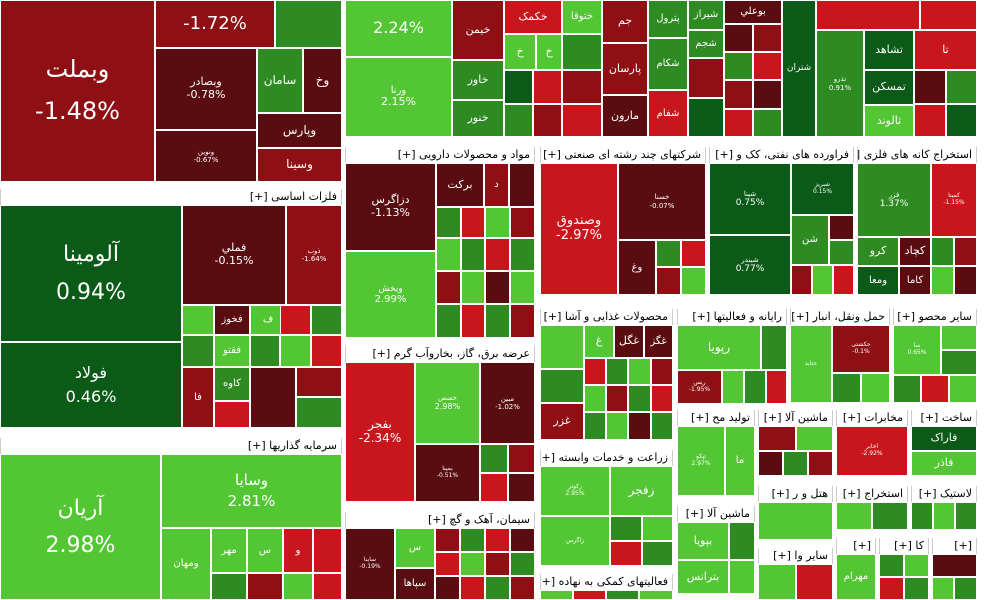 Image resolution: width=1000 pixels, height=600 pixels. I want to click on sector-header-agriculture: زراعت و خدمات وابسته [+], so click(606, 458).